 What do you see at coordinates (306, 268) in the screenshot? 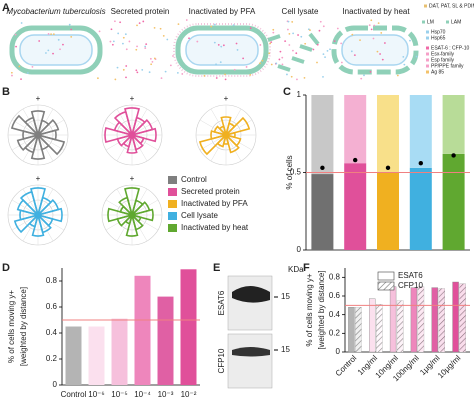
I see `panel-letter: F` at bounding box center [306, 268].